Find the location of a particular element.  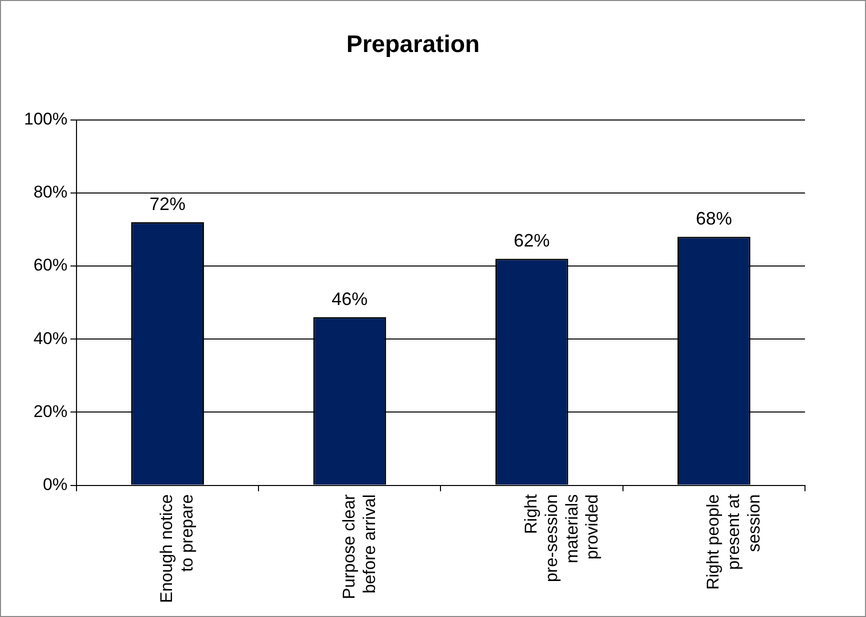

y-tick-label: 0% is located at coordinates (55, 484).